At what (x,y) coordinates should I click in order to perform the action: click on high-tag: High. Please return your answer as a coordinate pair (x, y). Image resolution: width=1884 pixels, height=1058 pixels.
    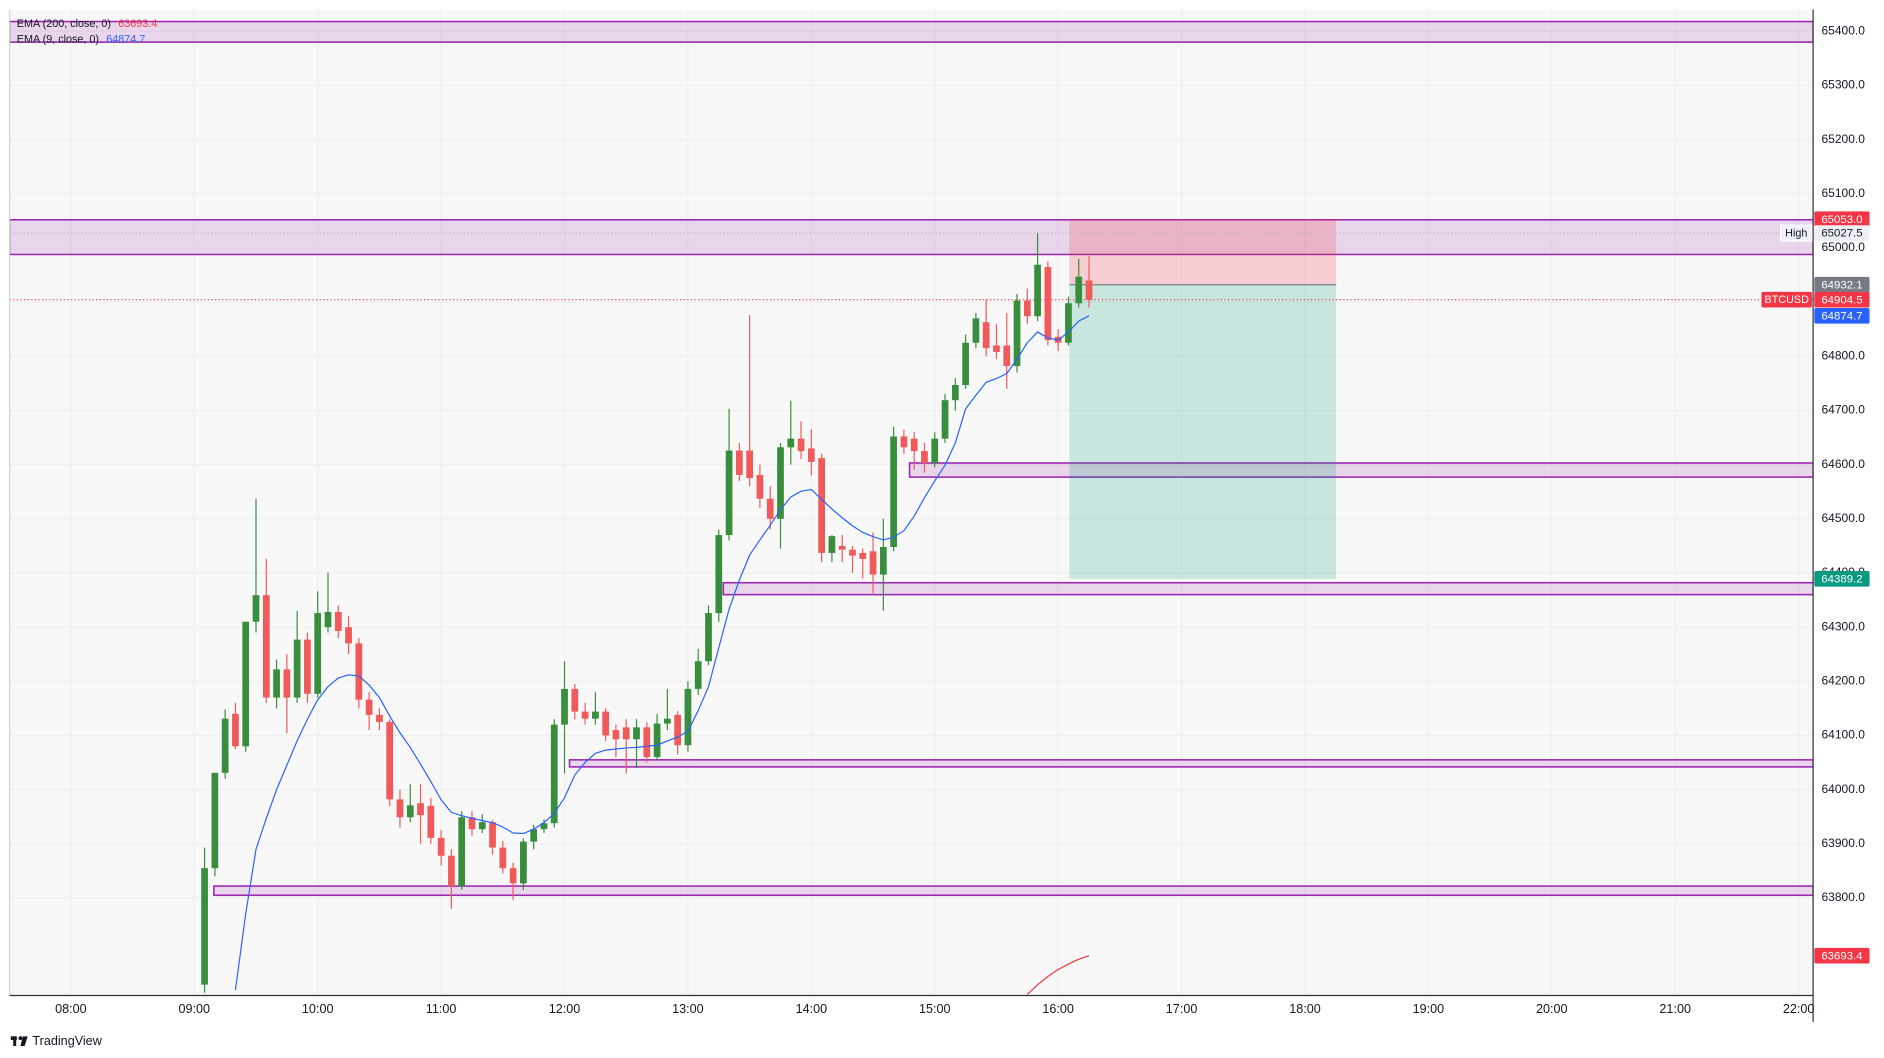
    Looking at the image, I should click on (1796, 234).